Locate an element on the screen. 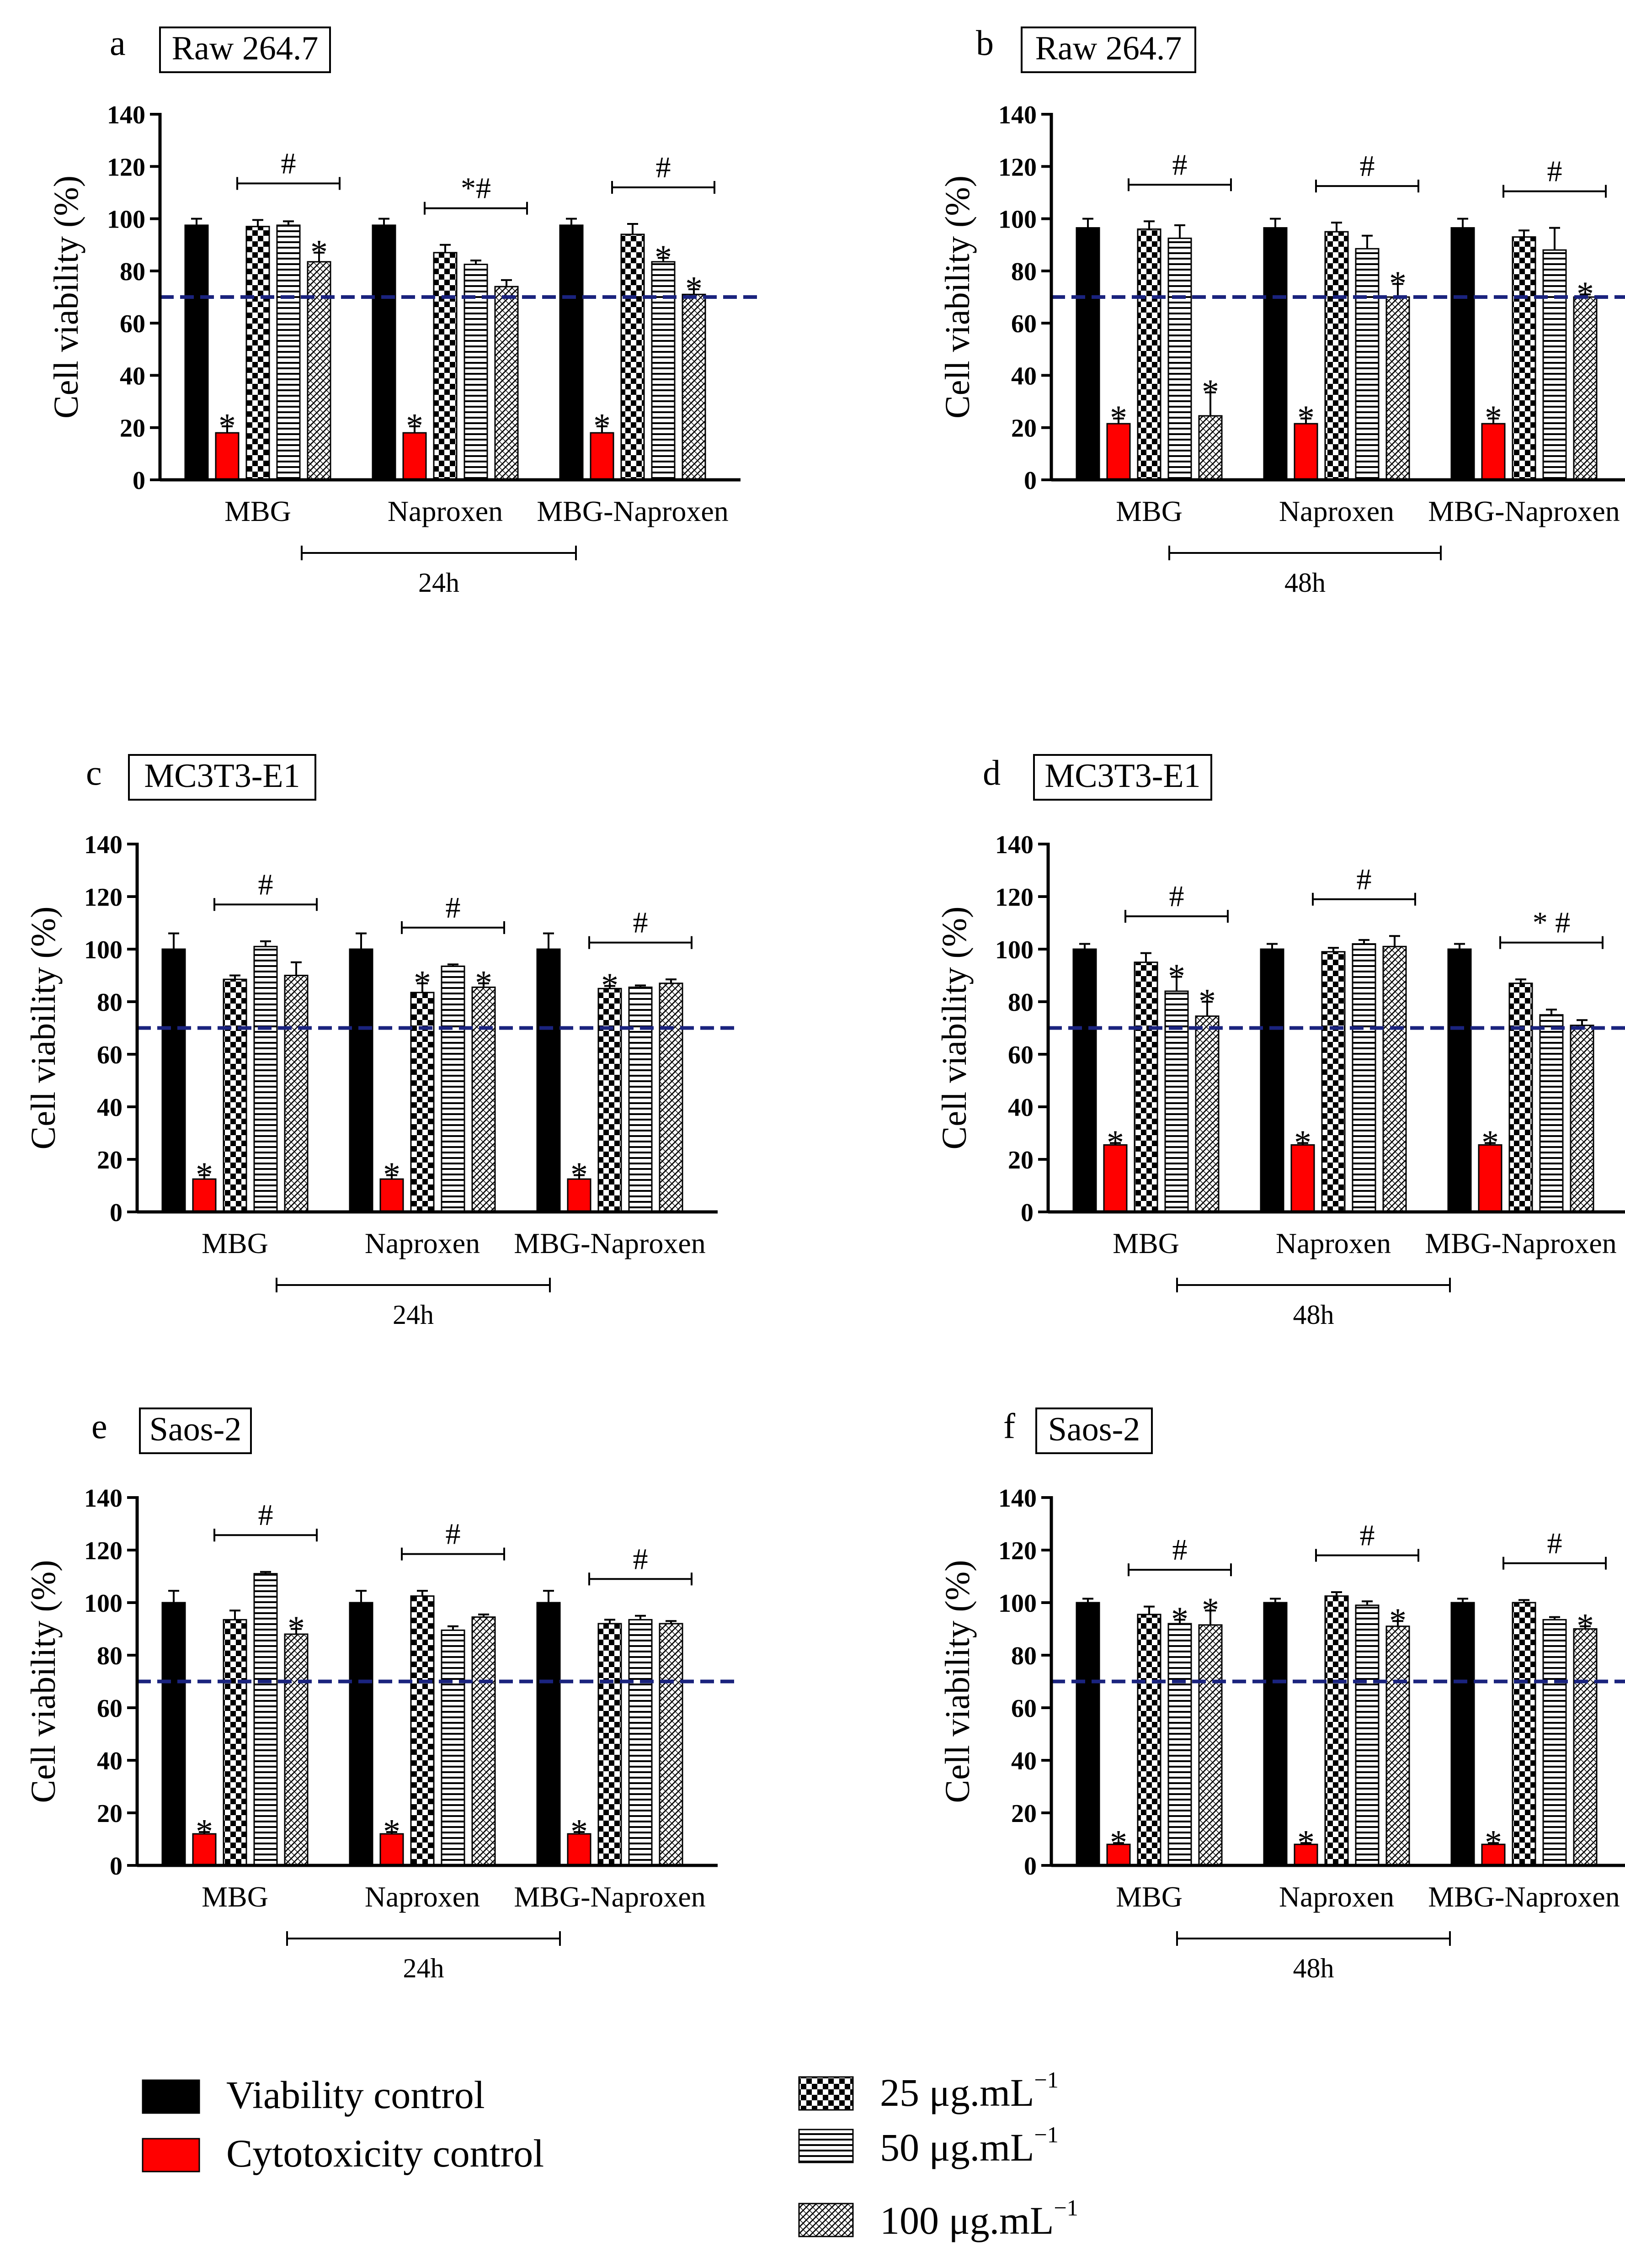 The height and width of the screenshot is (2268, 1625). panel-b-bar-mbg-100-star: * is located at coordinates (1211, 392).